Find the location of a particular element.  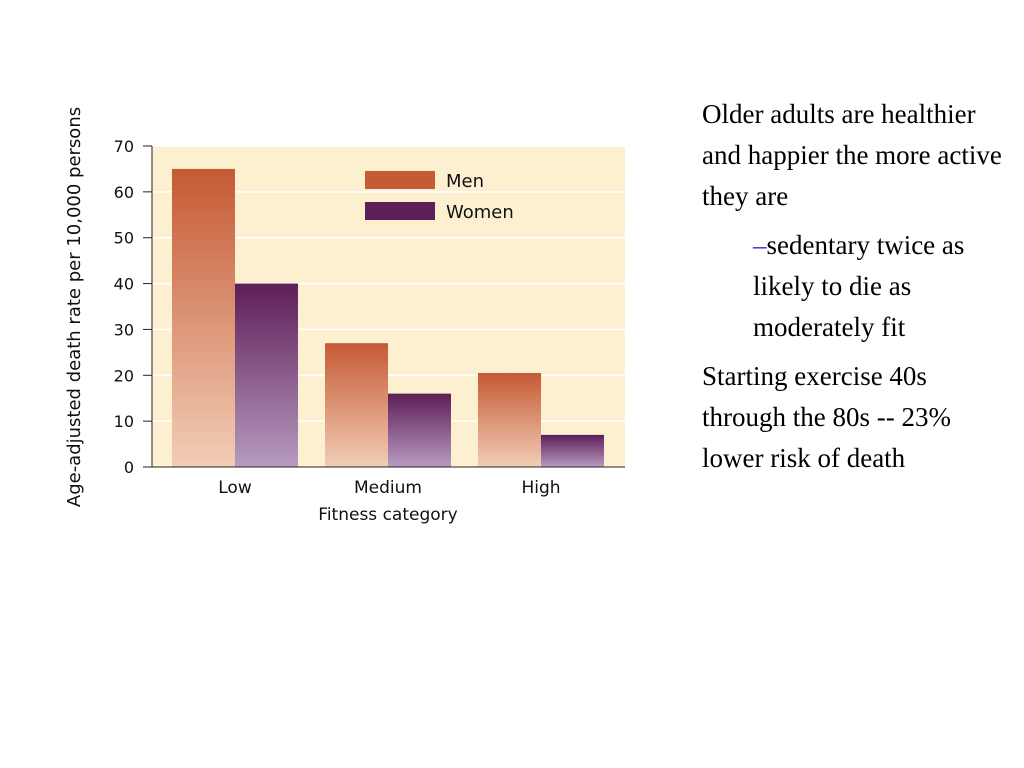

y-tick-label: 30 is located at coordinates (124, 329).